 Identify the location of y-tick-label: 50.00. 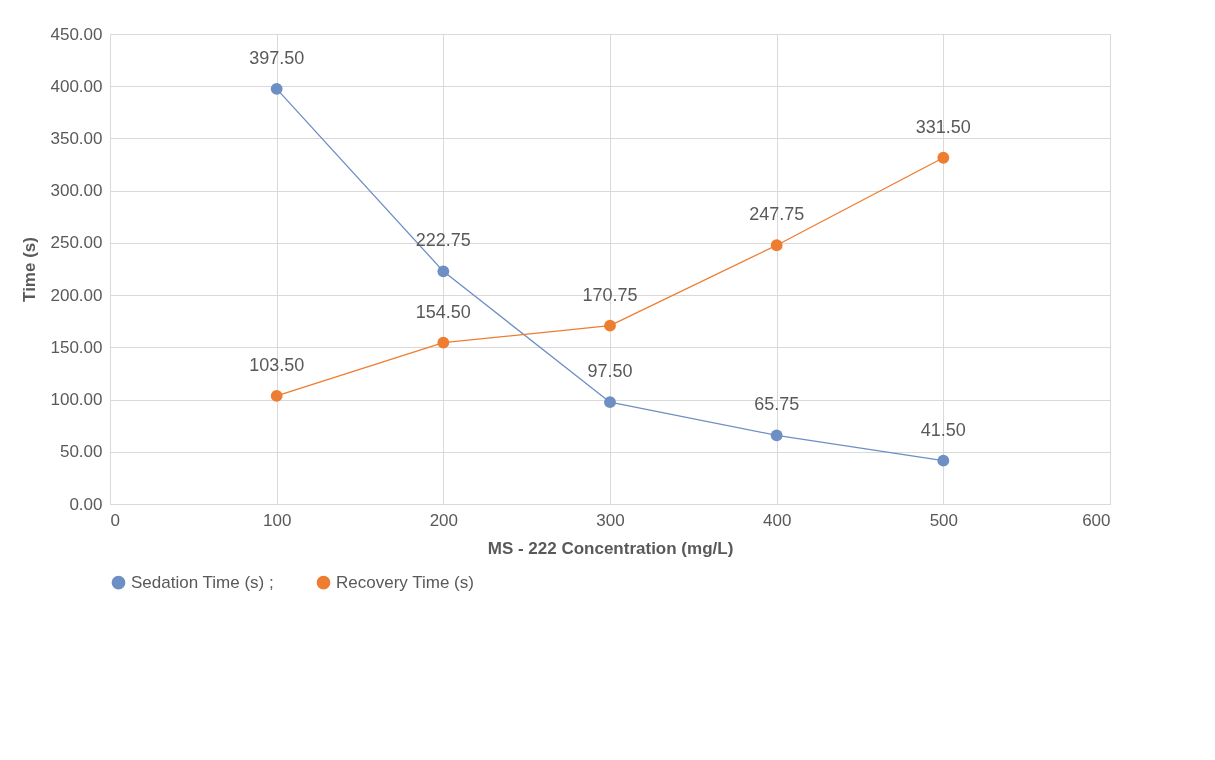
(81, 452).